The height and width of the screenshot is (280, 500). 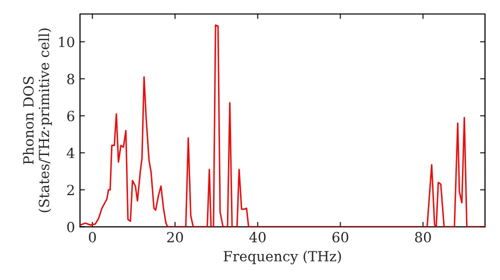 I want to click on y-tick-label: 0, so click(x=70, y=227).